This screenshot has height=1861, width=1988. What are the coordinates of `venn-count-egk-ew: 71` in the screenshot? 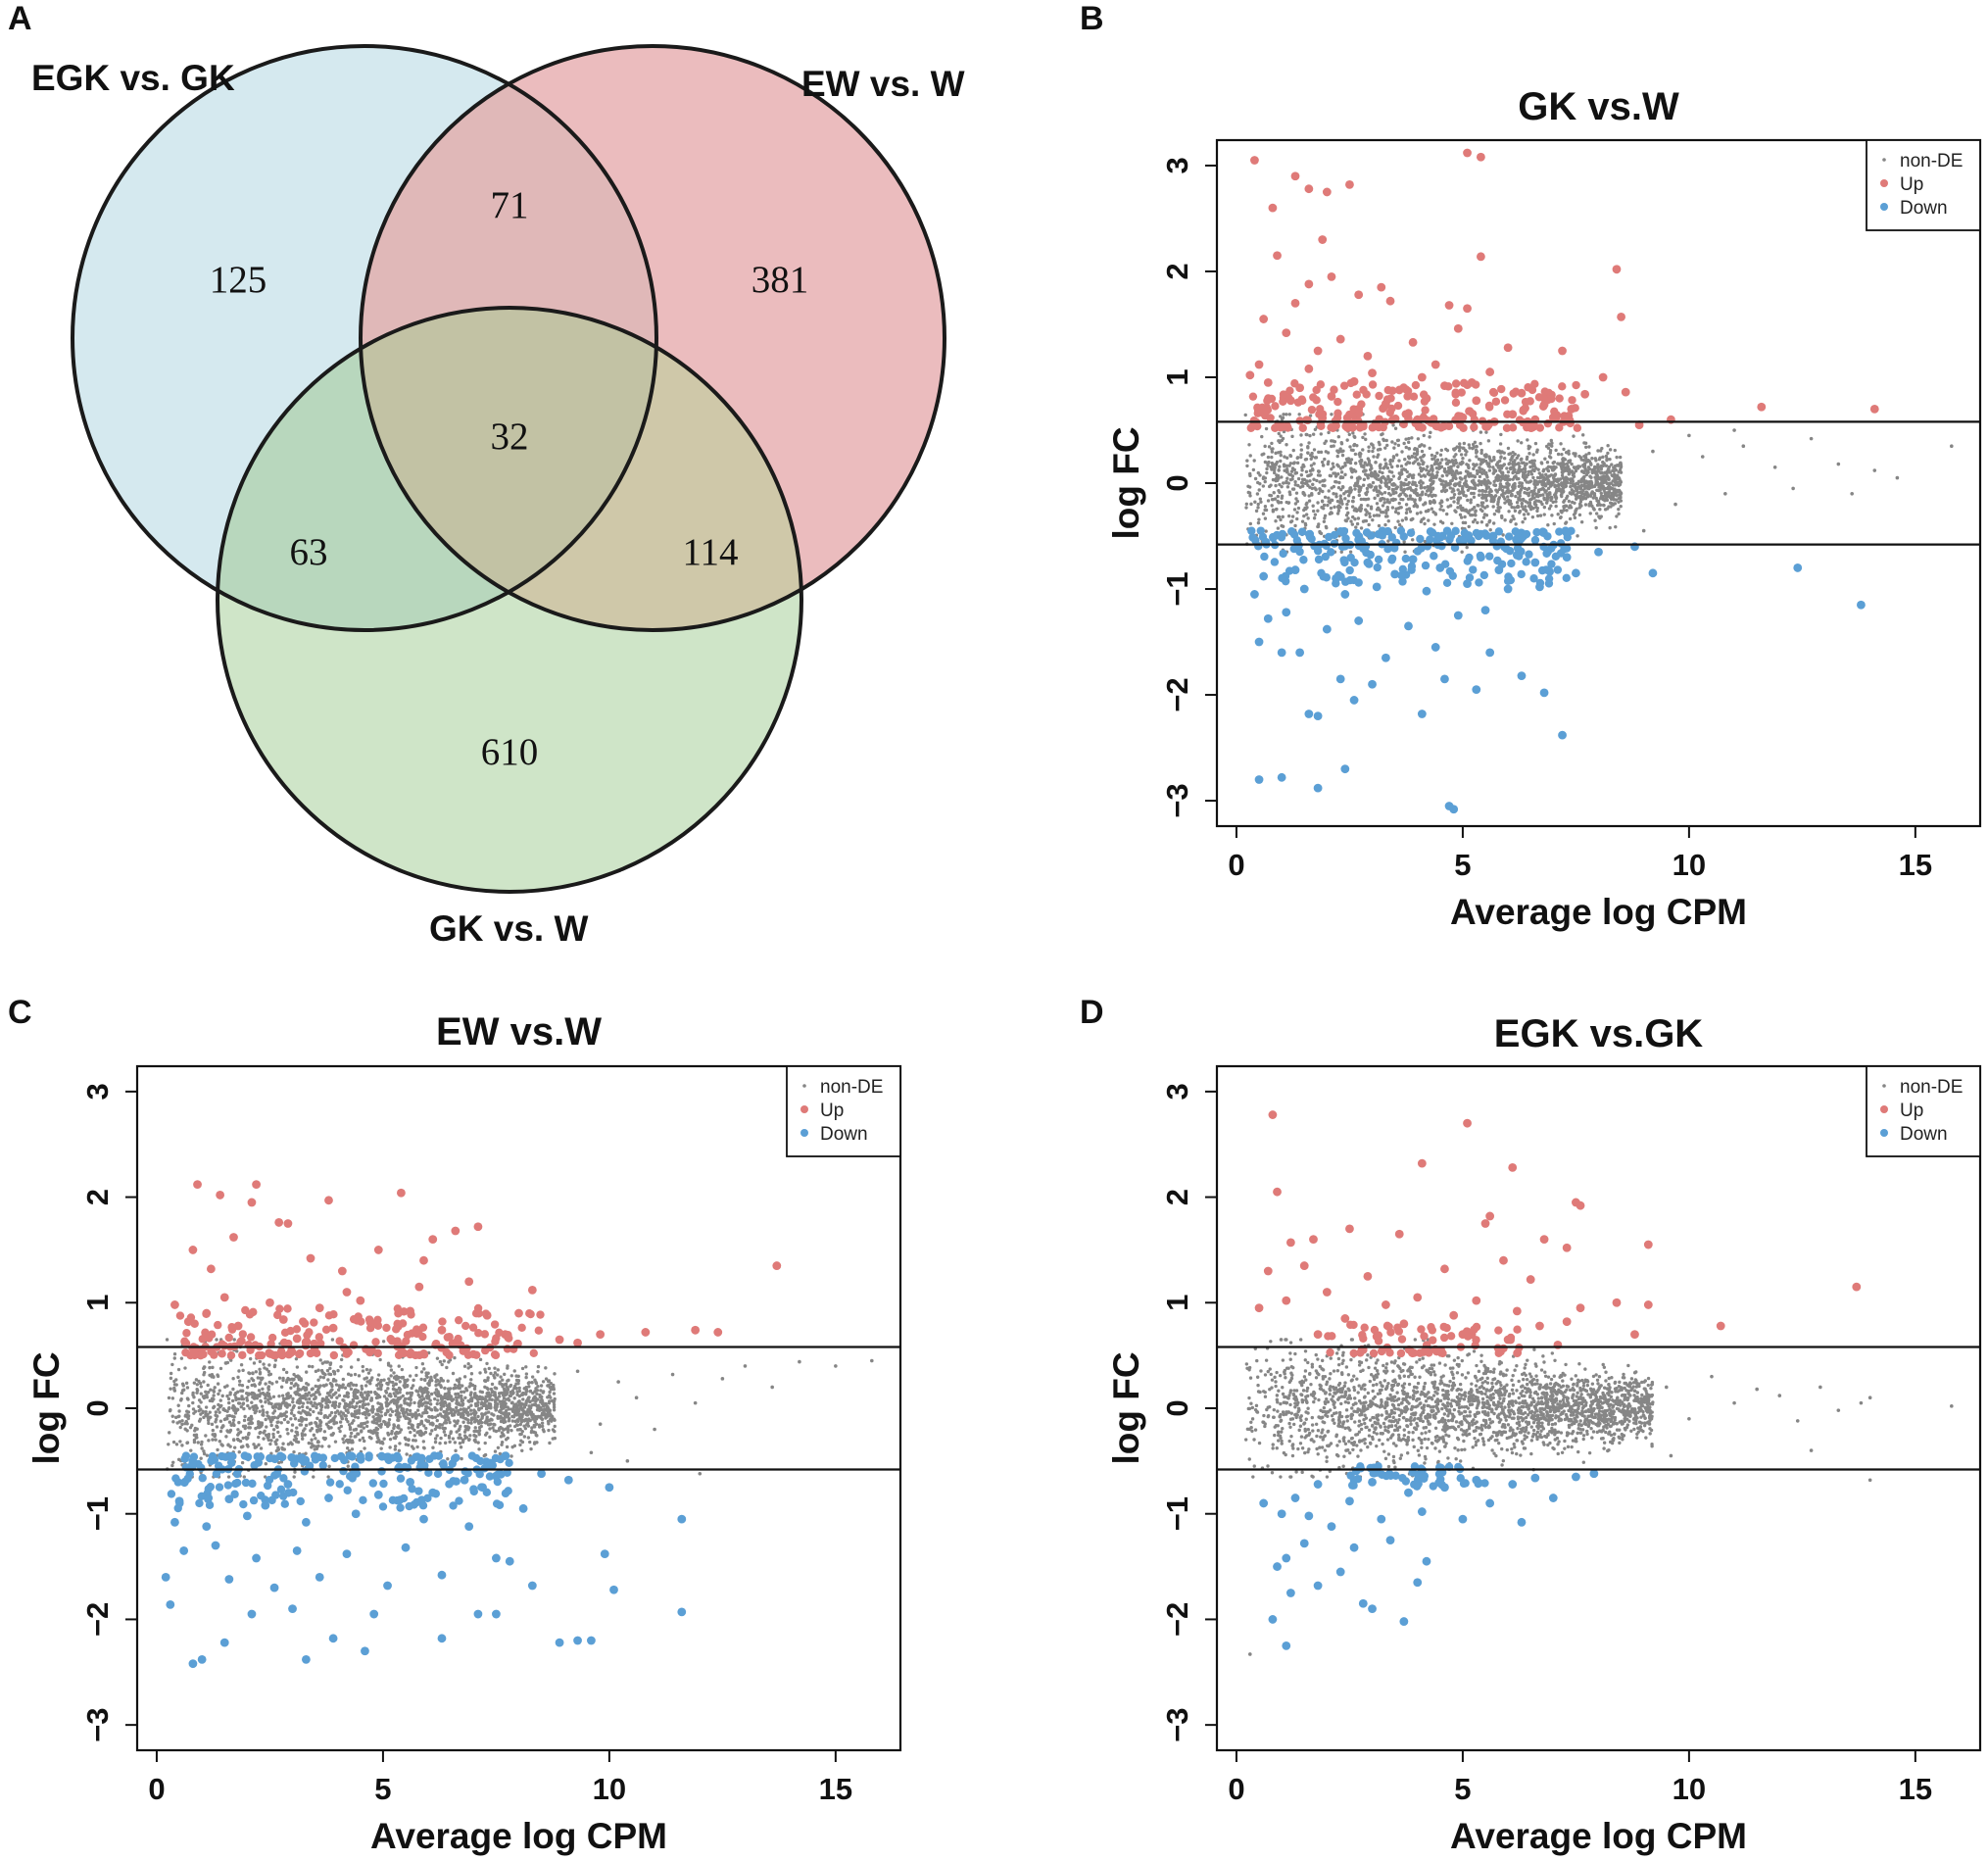 It's located at (510, 205).